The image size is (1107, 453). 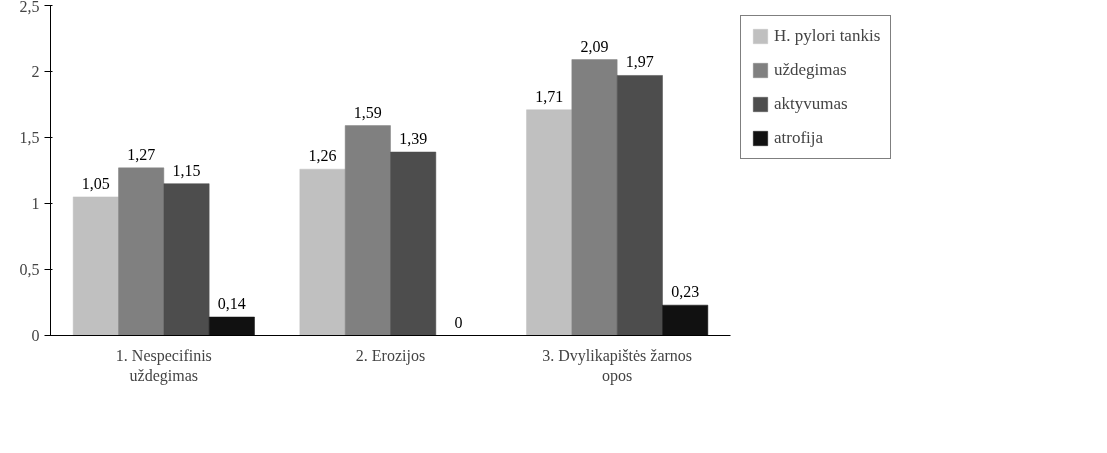 What do you see at coordinates (29, 7) in the screenshot?
I see `y-tick-label: 2,5` at bounding box center [29, 7].